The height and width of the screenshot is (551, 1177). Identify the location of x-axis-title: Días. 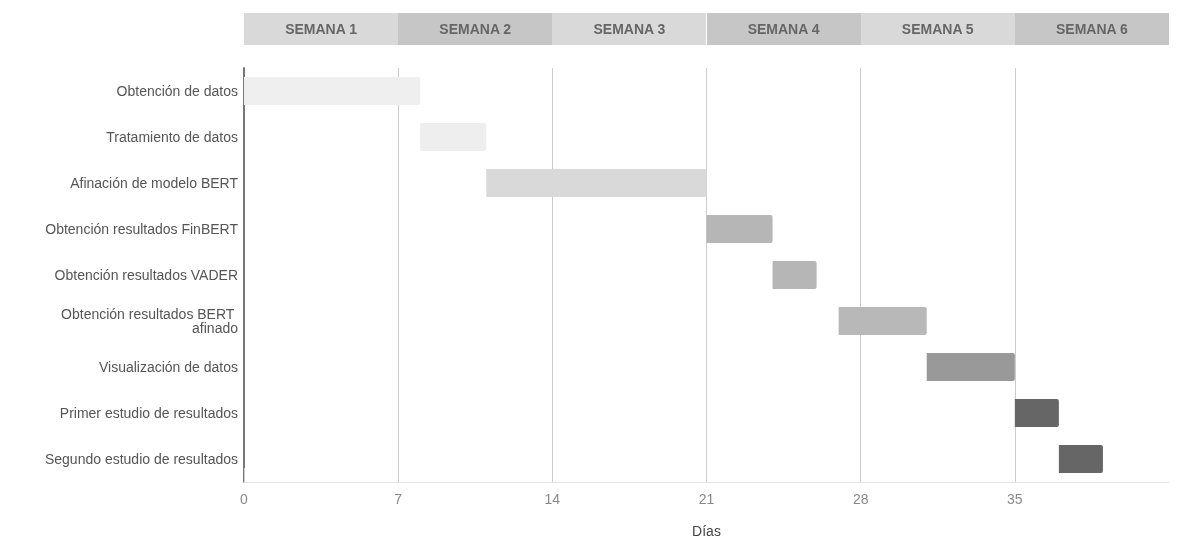
(706, 531).